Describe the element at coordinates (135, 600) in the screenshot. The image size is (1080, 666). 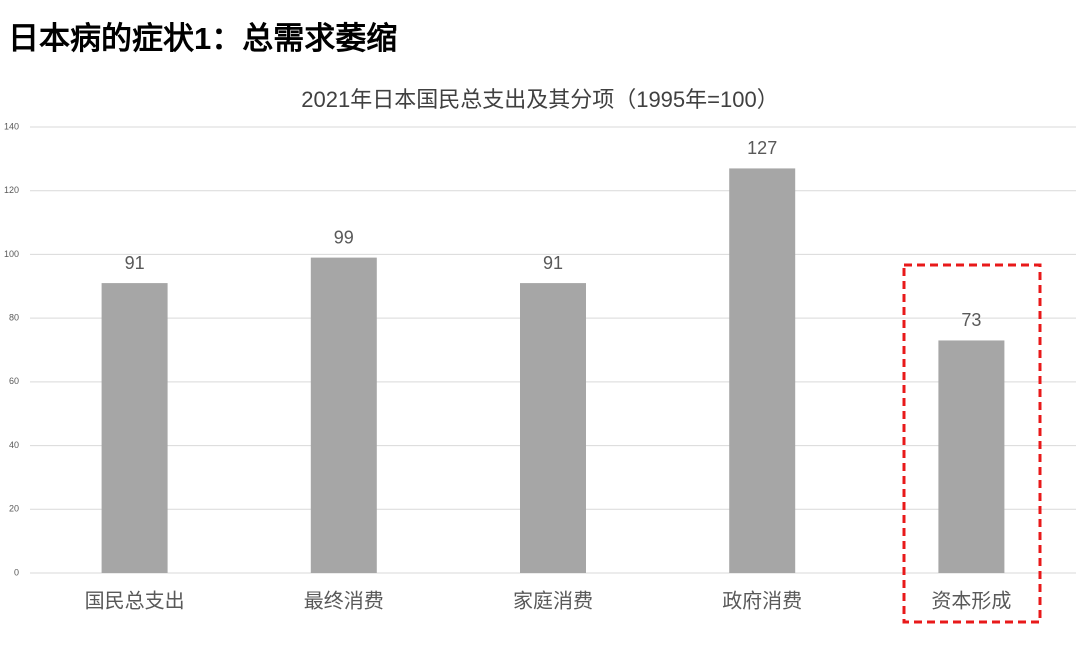
I see `x-tick-label: 国民总支出` at that location.